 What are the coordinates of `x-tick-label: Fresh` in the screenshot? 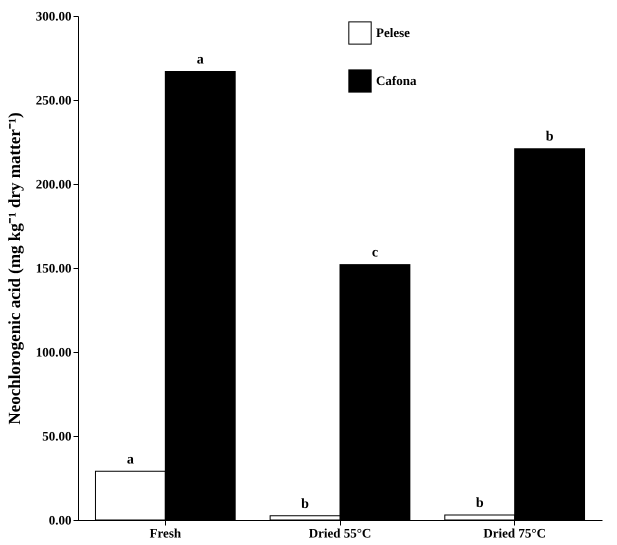 It's located at (166, 533).